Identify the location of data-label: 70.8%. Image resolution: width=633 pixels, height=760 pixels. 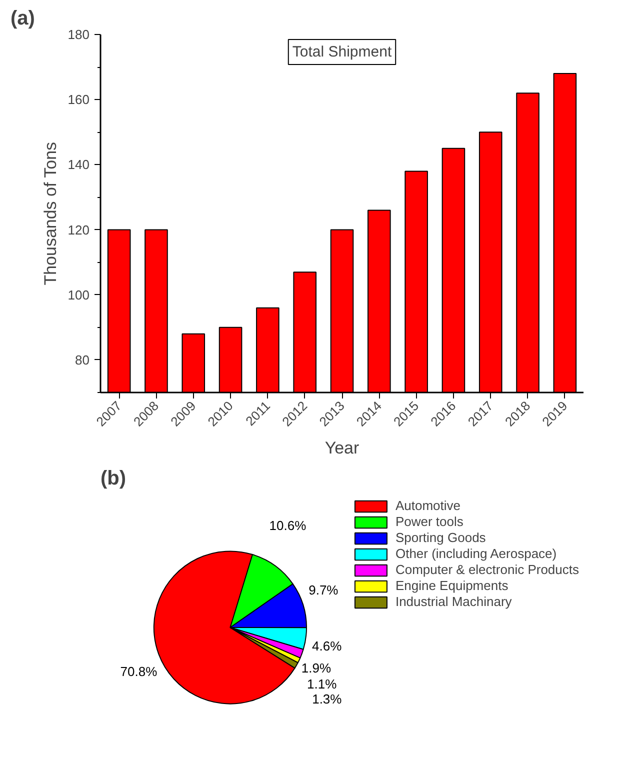
(139, 672).